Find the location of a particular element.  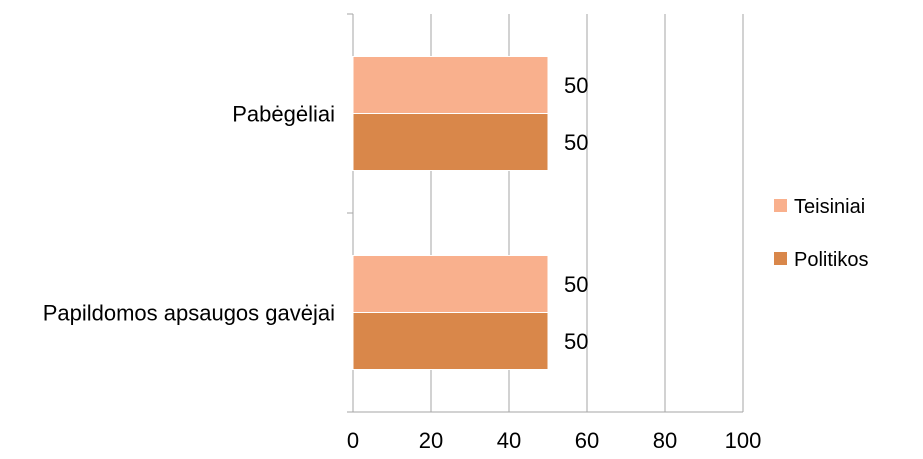

x-tick-labels: 0 20 40 60 80 100 is located at coordinates (554, 440).